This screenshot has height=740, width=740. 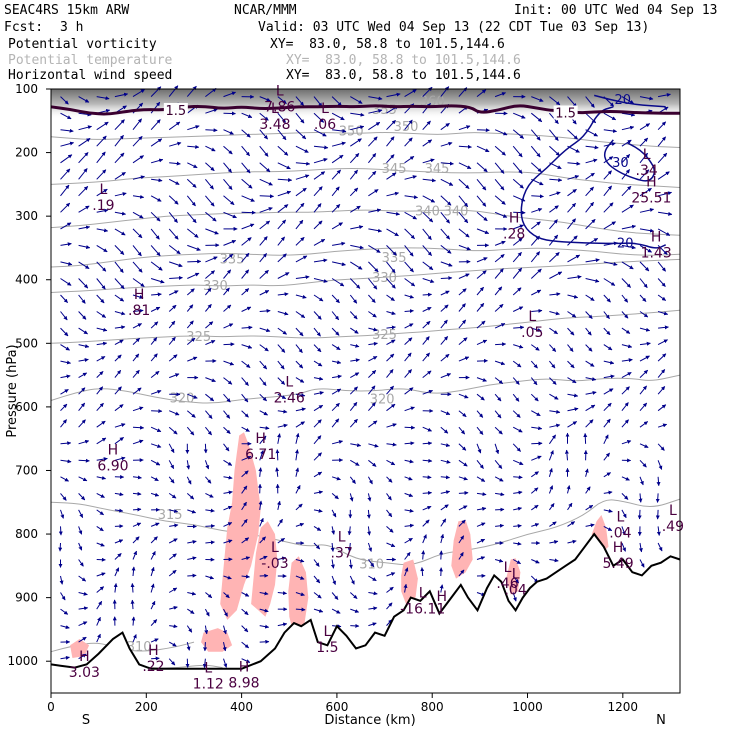 What do you see at coordinates (403, 75) in the screenshot?
I see `field-xy-wind: XY= 83.0, 58.8 to 101.5,144.6` at bounding box center [403, 75].